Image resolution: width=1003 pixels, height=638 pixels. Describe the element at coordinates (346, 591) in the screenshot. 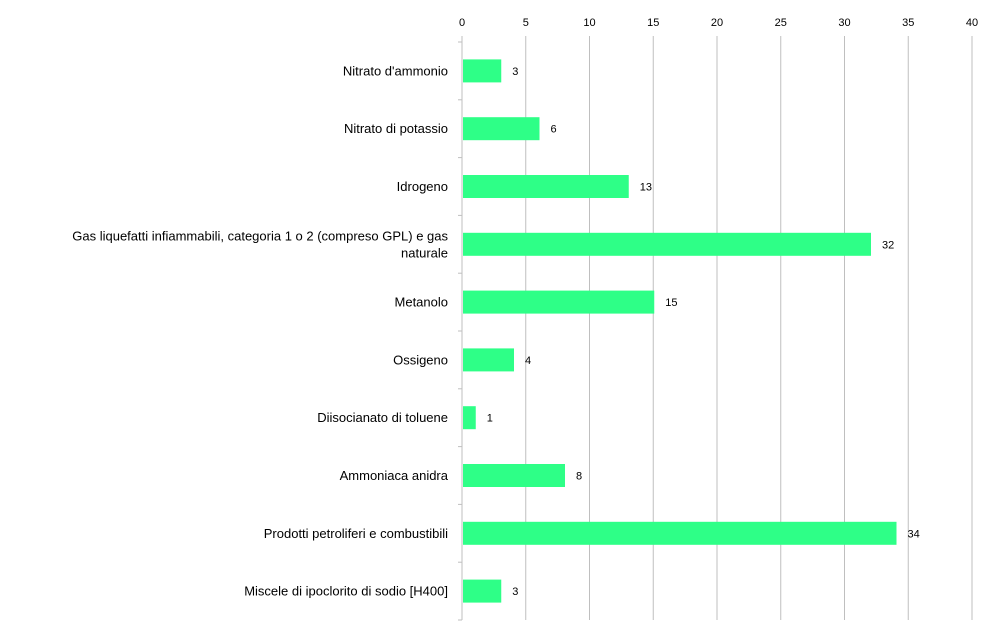

I see `category-label: Miscele di ipoclorito di sodio [H400]` at that location.